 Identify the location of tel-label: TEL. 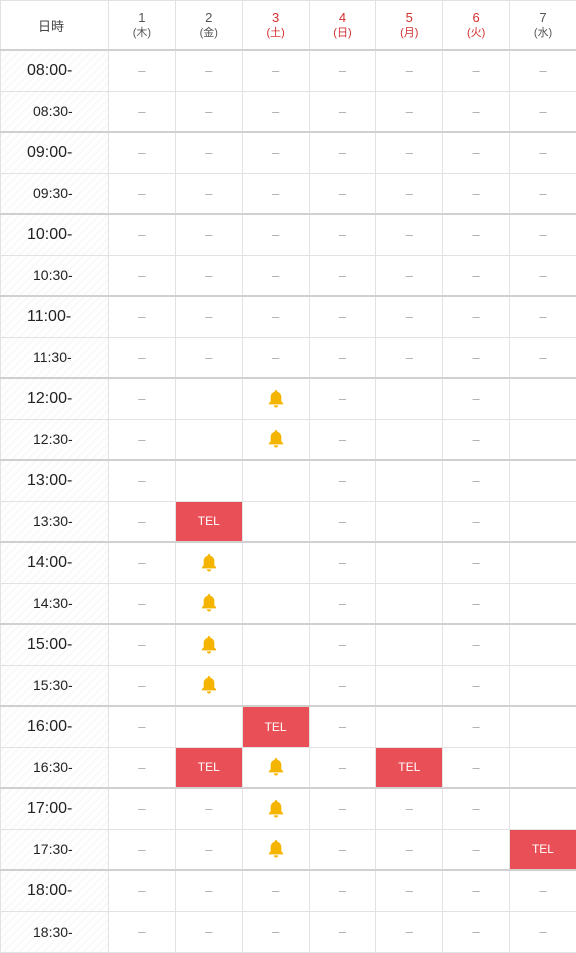
(209, 767).